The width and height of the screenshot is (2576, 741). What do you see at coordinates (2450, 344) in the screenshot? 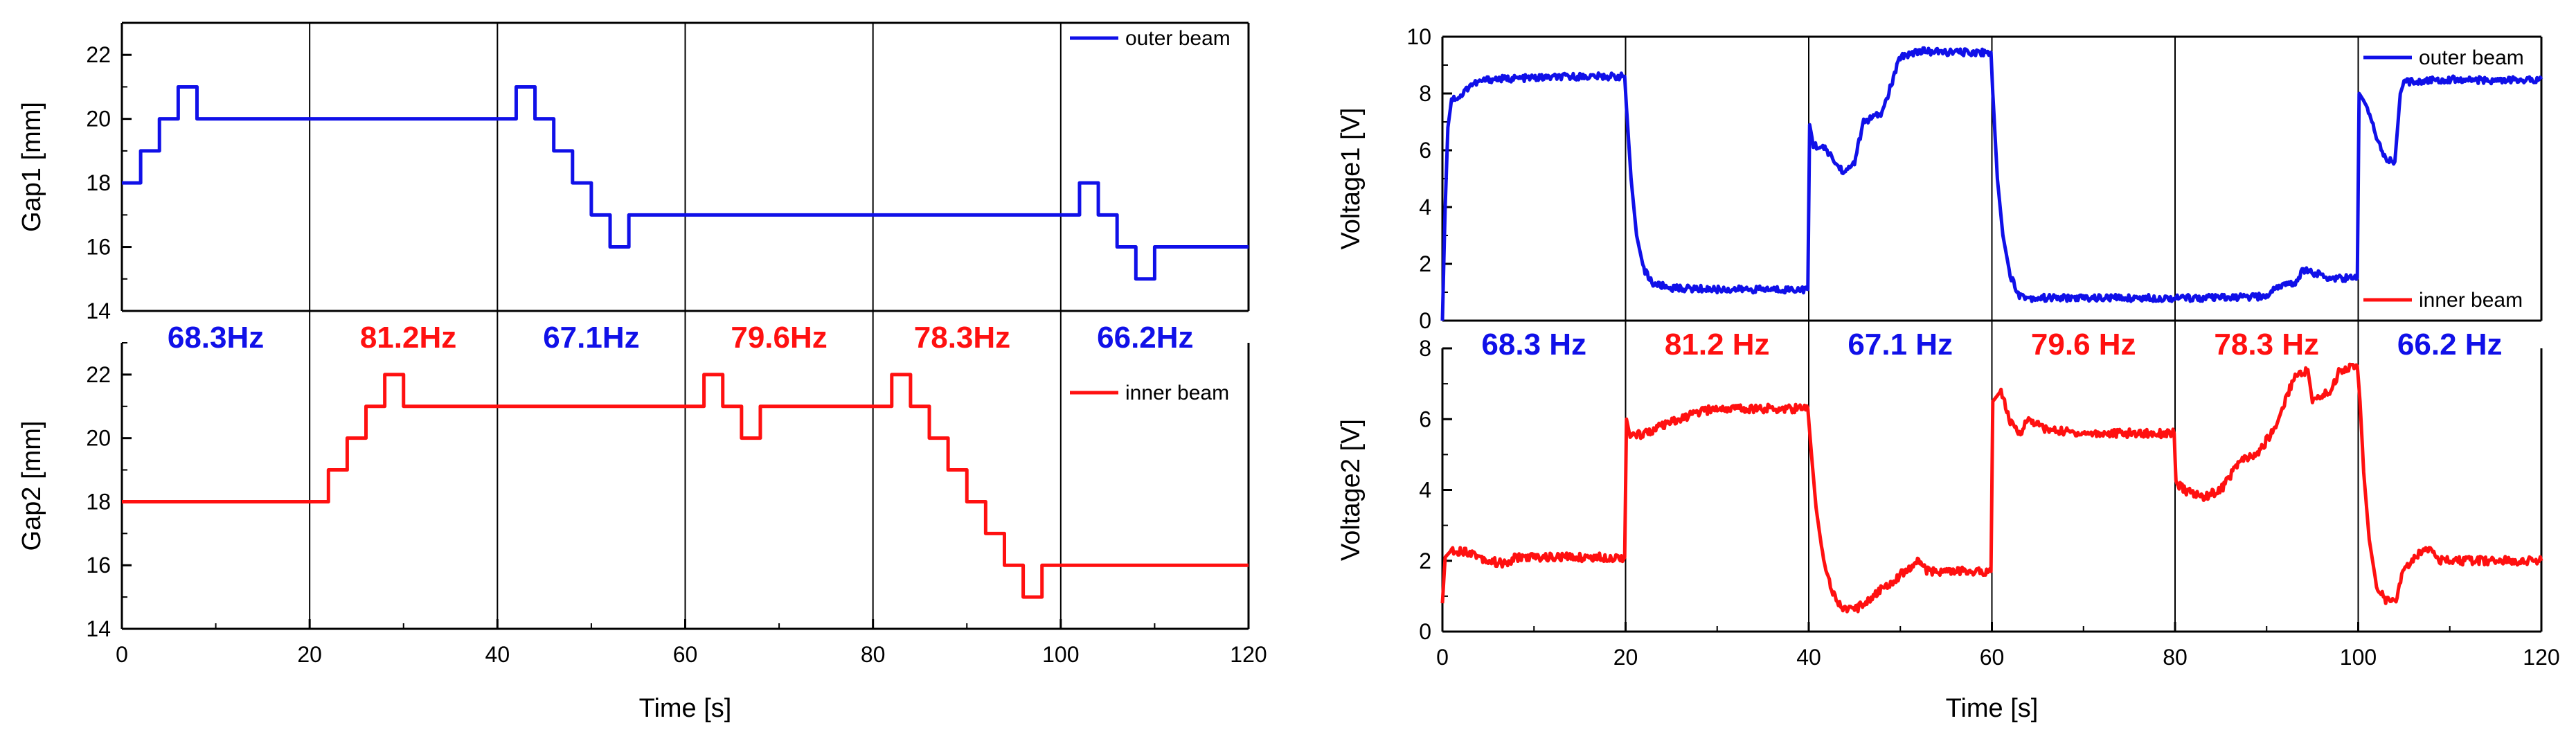
I see `frequency-label: 66.2 Hz` at bounding box center [2450, 344].